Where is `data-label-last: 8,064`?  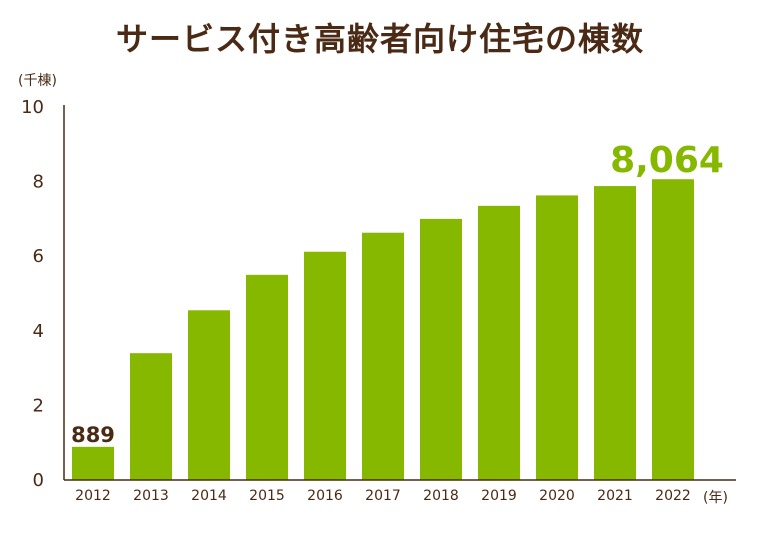
data-label-last: 8,064 is located at coordinates (667, 160).